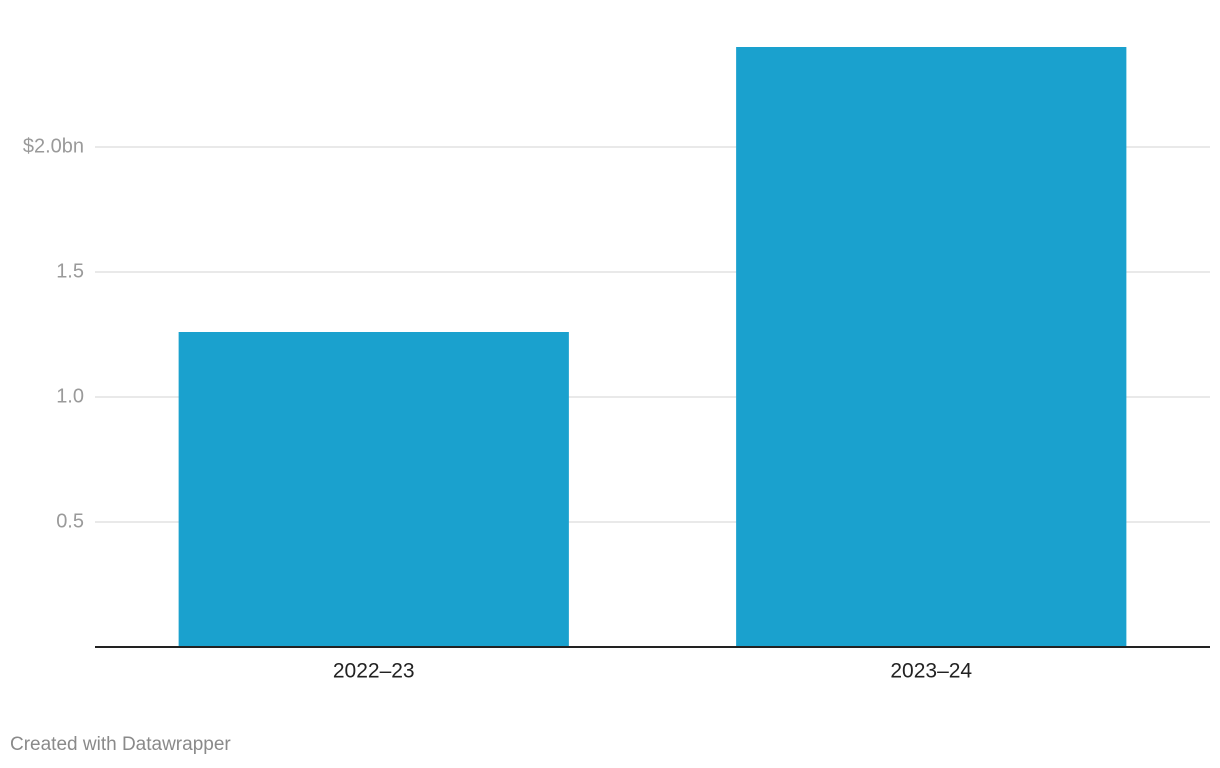 This screenshot has width=1220, height=768. What do you see at coordinates (120, 744) in the screenshot?
I see `credit: Created with Datawrapper` at bounding box center [120, 744].